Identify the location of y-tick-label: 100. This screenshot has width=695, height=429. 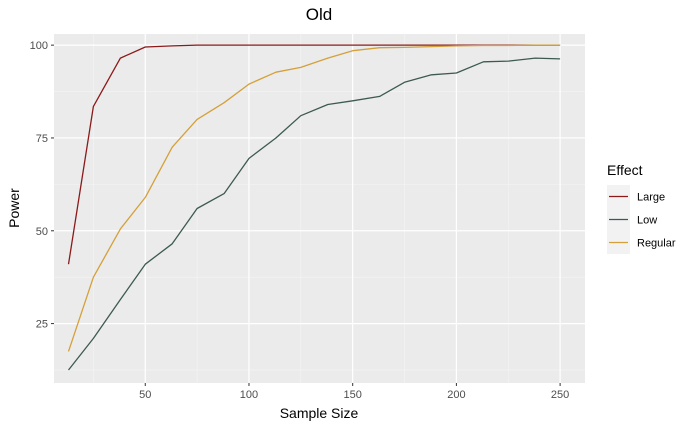
(39, 46).